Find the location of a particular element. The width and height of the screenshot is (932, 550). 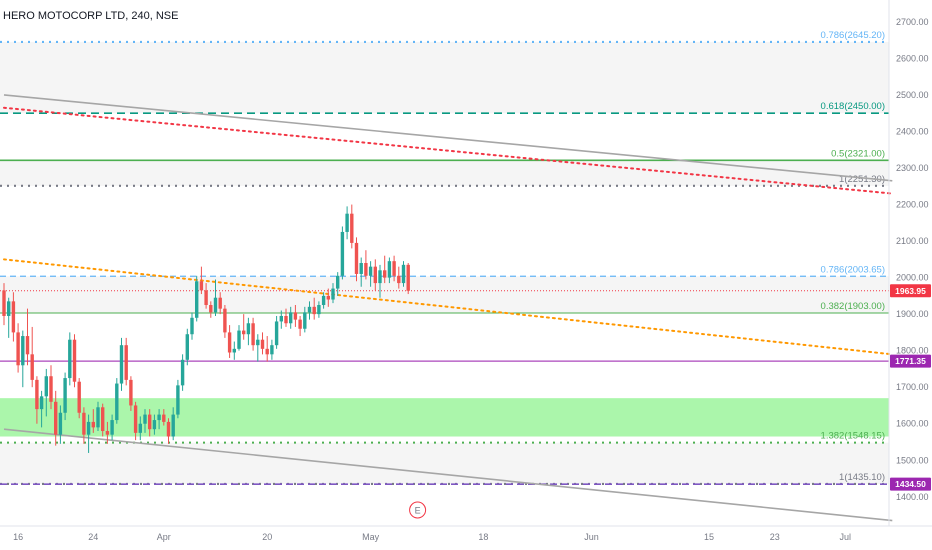

y-tick-label: 2200.00 is located at coordinates (912, 205).